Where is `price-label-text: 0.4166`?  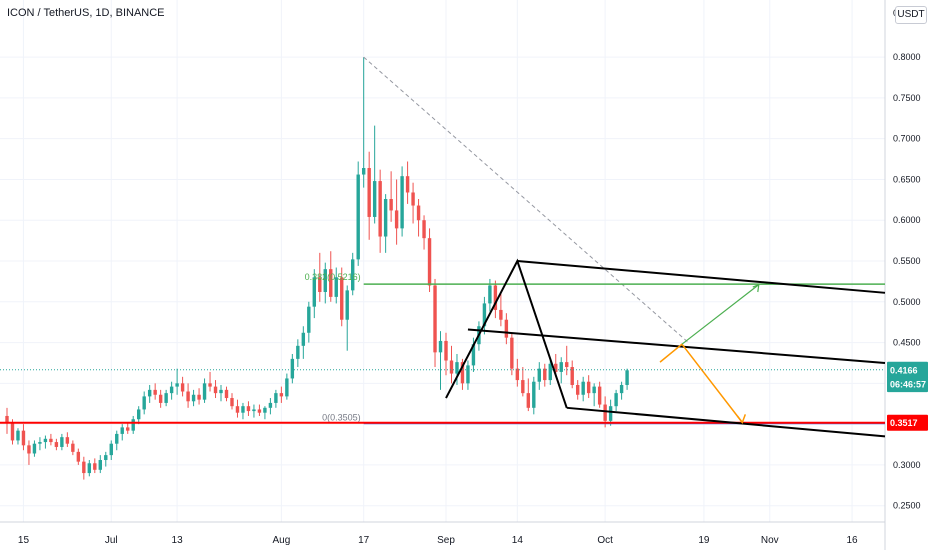
price-label-text: 0.4166 is located at coordinates (904, 370).